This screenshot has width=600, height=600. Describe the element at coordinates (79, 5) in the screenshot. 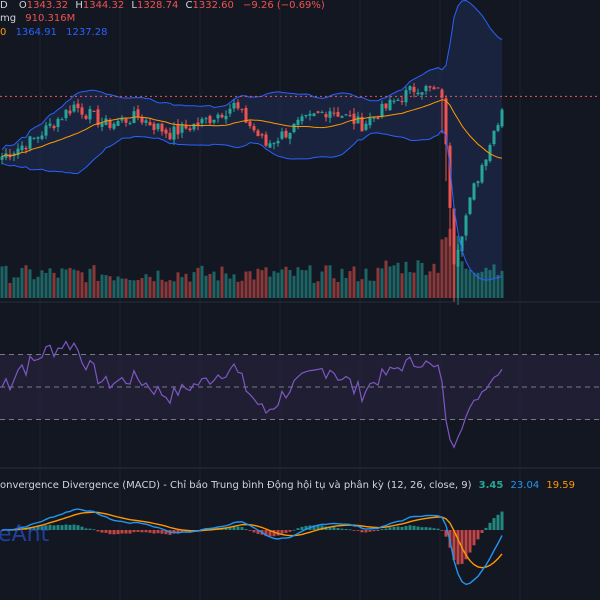

I see `high-label: H` at that location.